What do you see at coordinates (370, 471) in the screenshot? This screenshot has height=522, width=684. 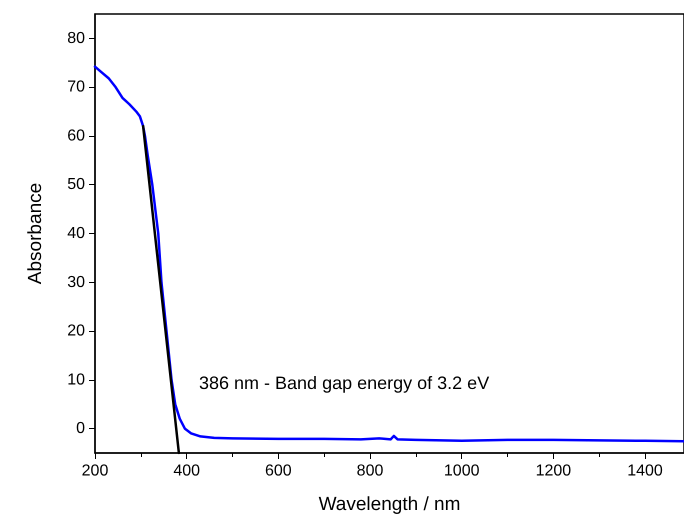 I see `x-tick-label: 800` at bounding box center [370, 471].